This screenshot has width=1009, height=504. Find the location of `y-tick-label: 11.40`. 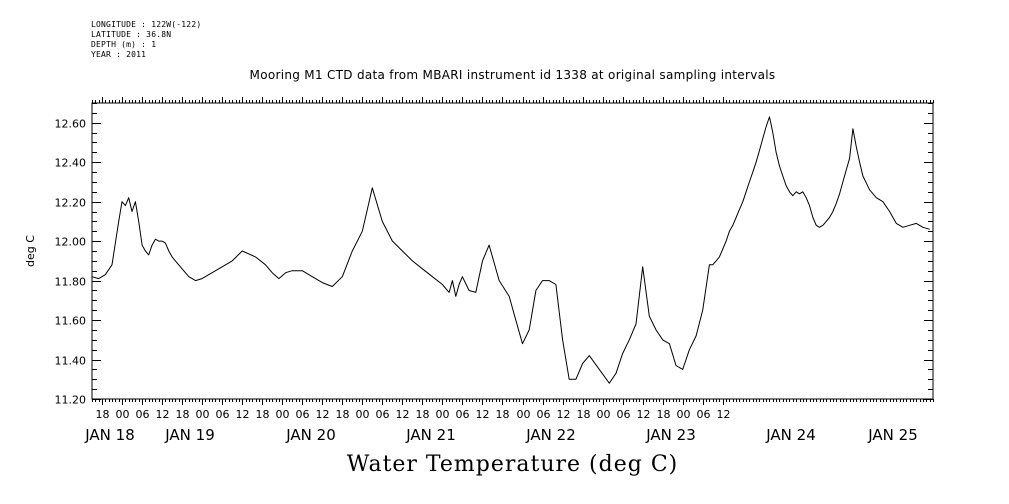

y-tick-label: 11.40 is located at coordinates (71, 361).